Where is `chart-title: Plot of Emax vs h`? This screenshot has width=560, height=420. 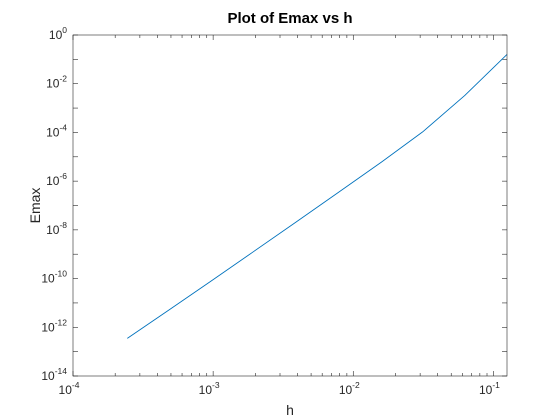 chart-title: Plot of Emax vs h is located at coordinates (289, 18).